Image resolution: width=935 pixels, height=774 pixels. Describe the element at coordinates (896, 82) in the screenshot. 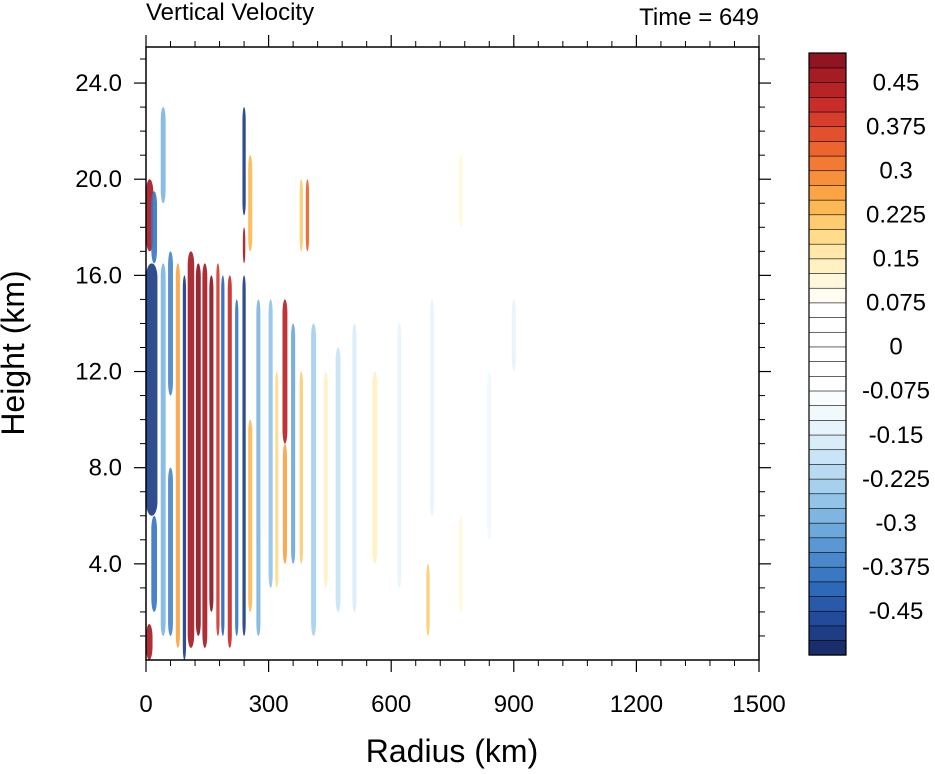

I see `colorbar-label: 0.45` at that location.